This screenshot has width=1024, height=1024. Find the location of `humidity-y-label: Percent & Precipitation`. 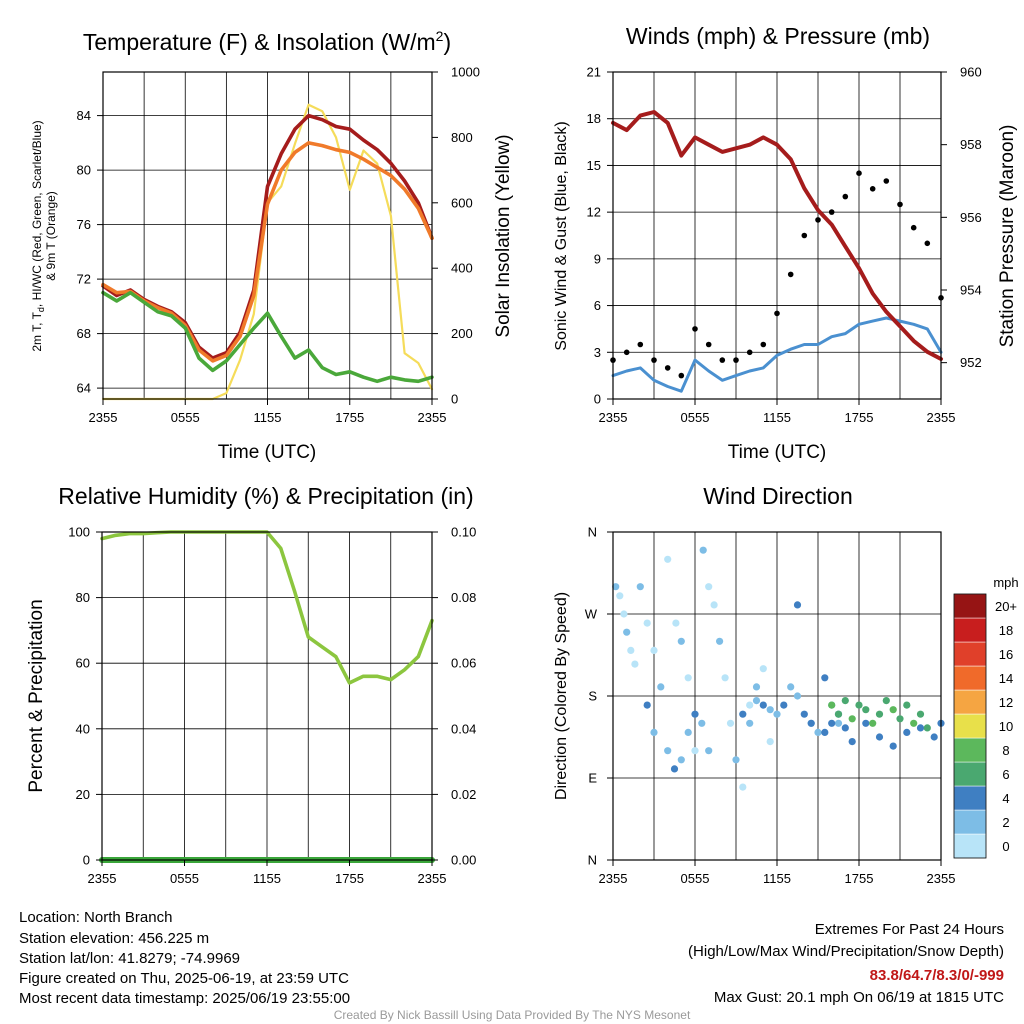

humidity-y-label: Percent & Precipitation is located at coordinates (36, 695).